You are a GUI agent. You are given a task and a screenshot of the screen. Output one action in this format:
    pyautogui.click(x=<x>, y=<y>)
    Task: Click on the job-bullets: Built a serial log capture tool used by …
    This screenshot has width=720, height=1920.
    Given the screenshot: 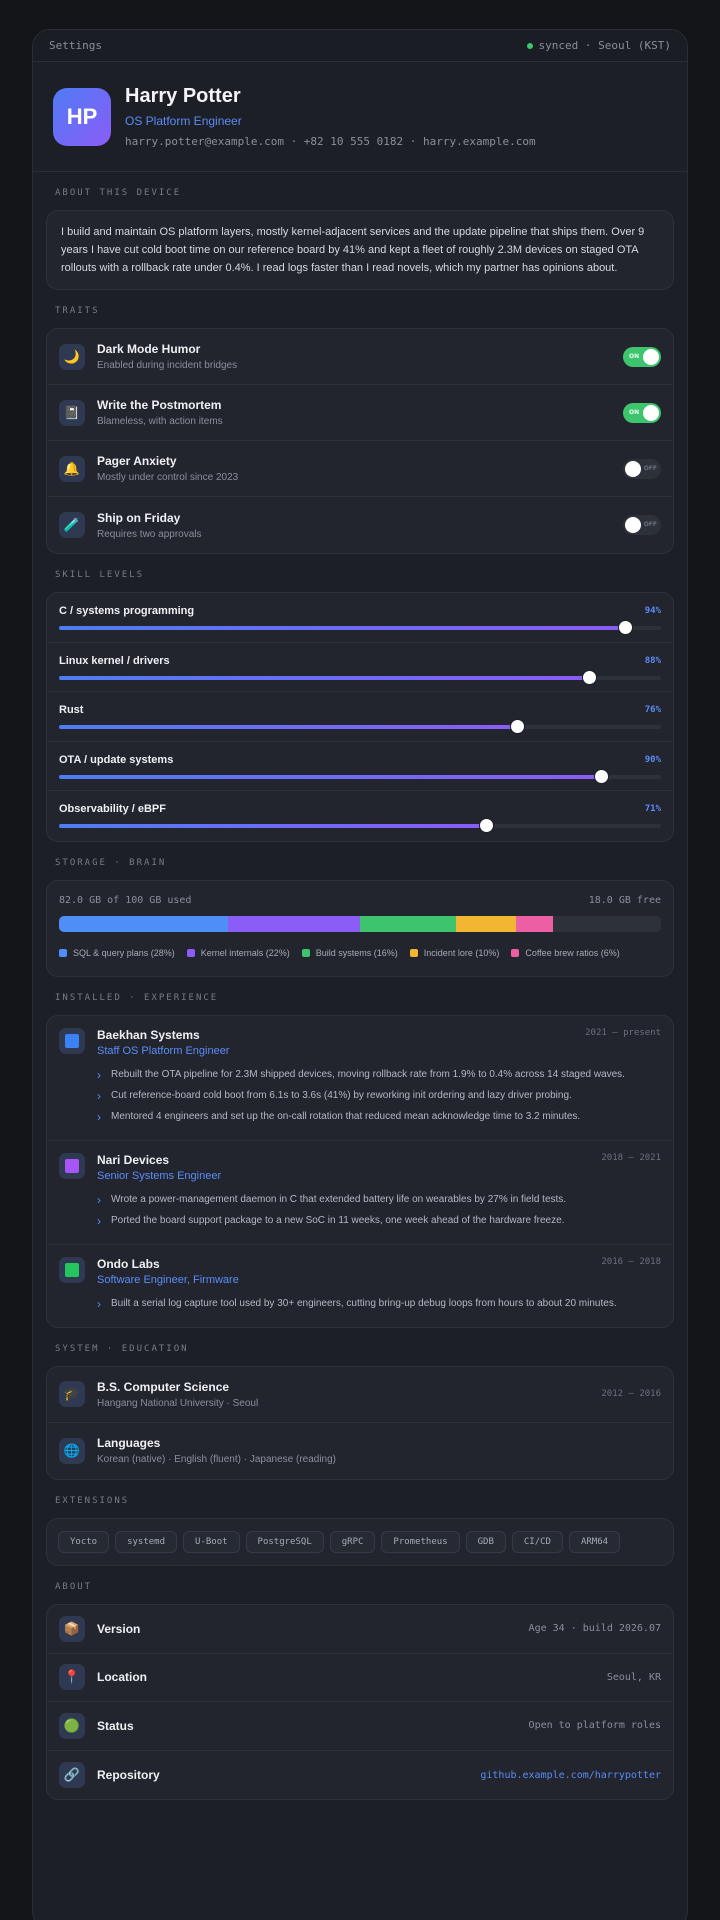 What is the action you would take?
    pyautogui.click(x=379, y=1304)
    